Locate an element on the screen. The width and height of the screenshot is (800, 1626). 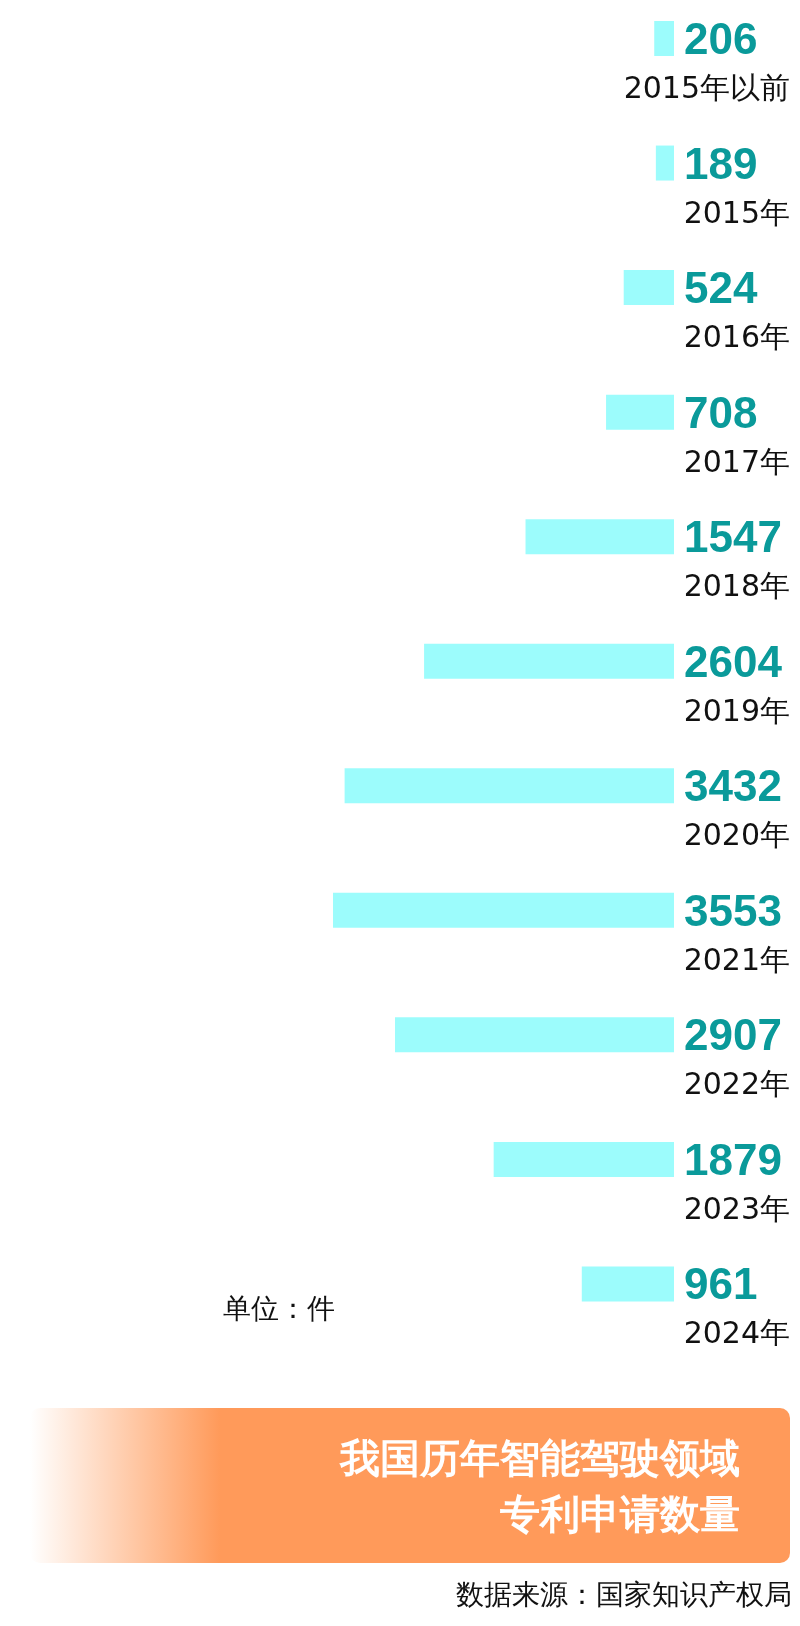
data-label: 708 is located at coordinates (721, 412).